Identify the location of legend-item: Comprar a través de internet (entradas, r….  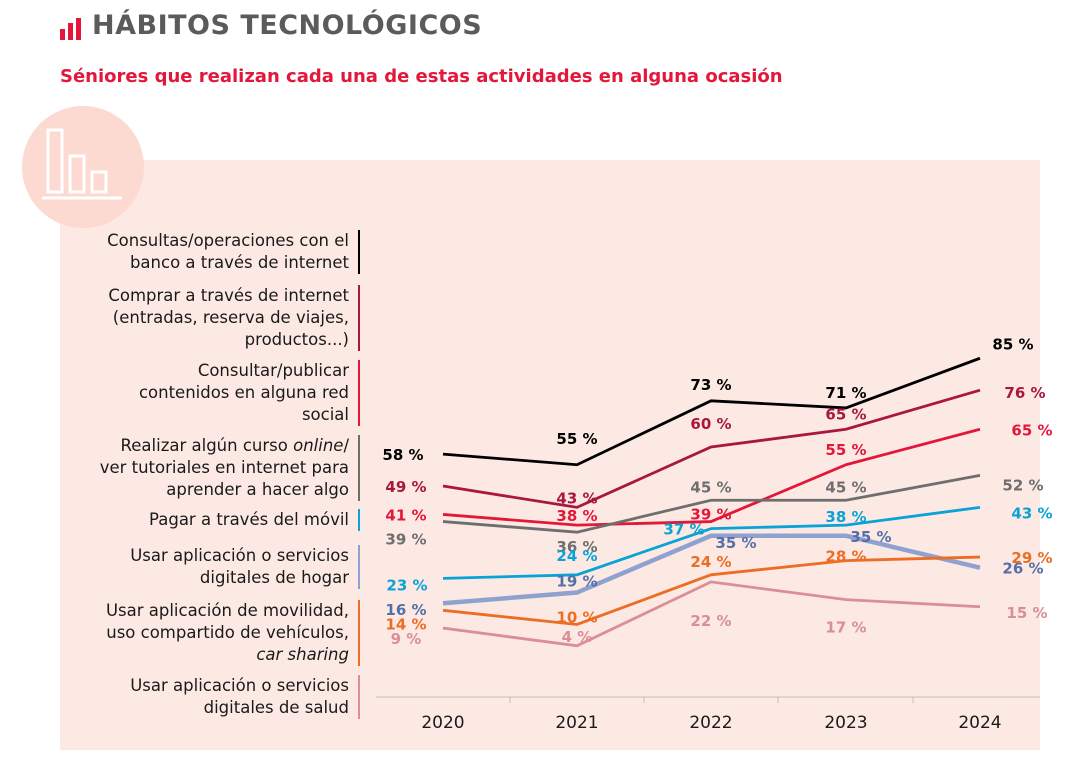
(234, 318).